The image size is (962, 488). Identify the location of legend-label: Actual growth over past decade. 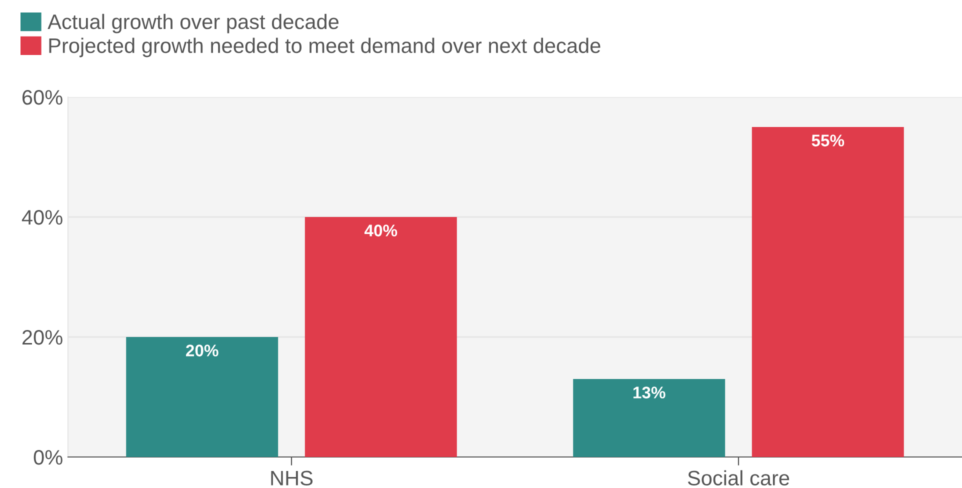
(193, 24).